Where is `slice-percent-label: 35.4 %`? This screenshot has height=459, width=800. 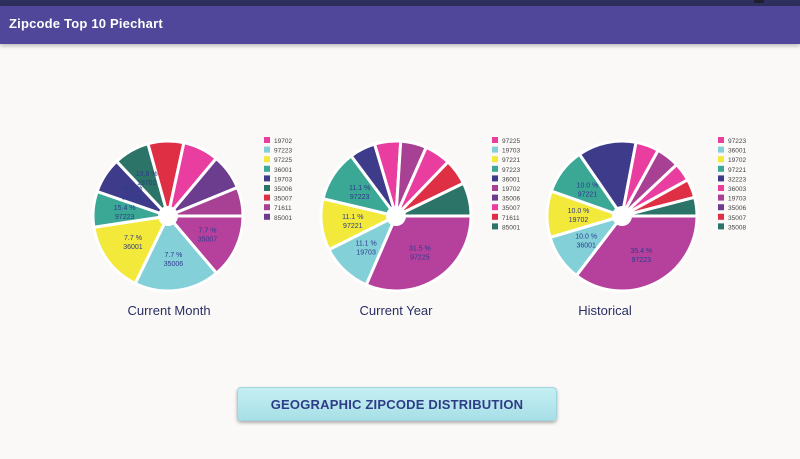 slice-percent-label: 35.4 % is located at coordinates (641, 251).